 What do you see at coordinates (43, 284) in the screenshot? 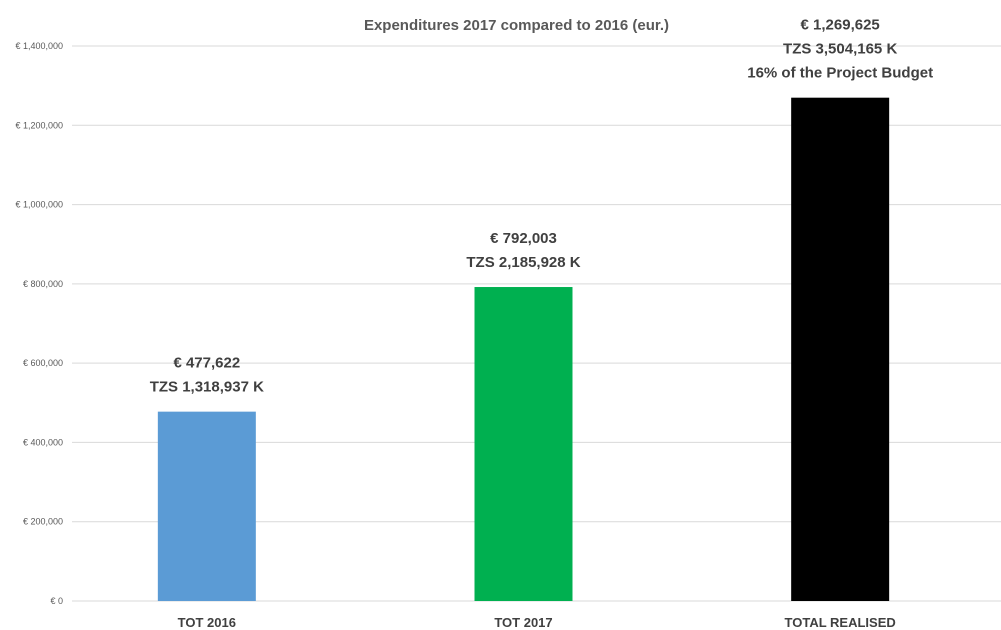
I see `y-tick-label: € 800,000` at bounding box center [43, 284].